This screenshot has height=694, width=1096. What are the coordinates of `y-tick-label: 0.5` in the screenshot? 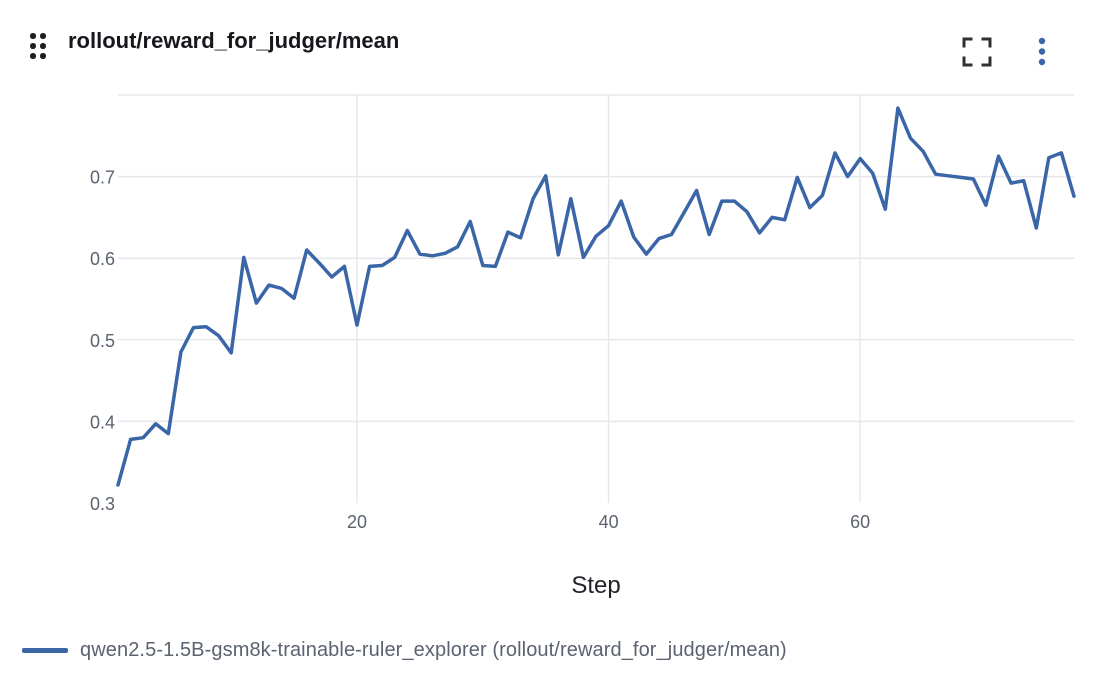 It's located at (102, 341).